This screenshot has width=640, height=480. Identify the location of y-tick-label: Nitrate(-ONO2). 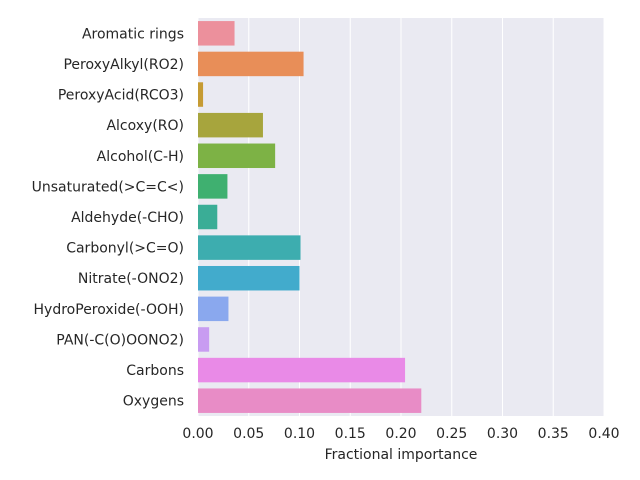
(131, 279).